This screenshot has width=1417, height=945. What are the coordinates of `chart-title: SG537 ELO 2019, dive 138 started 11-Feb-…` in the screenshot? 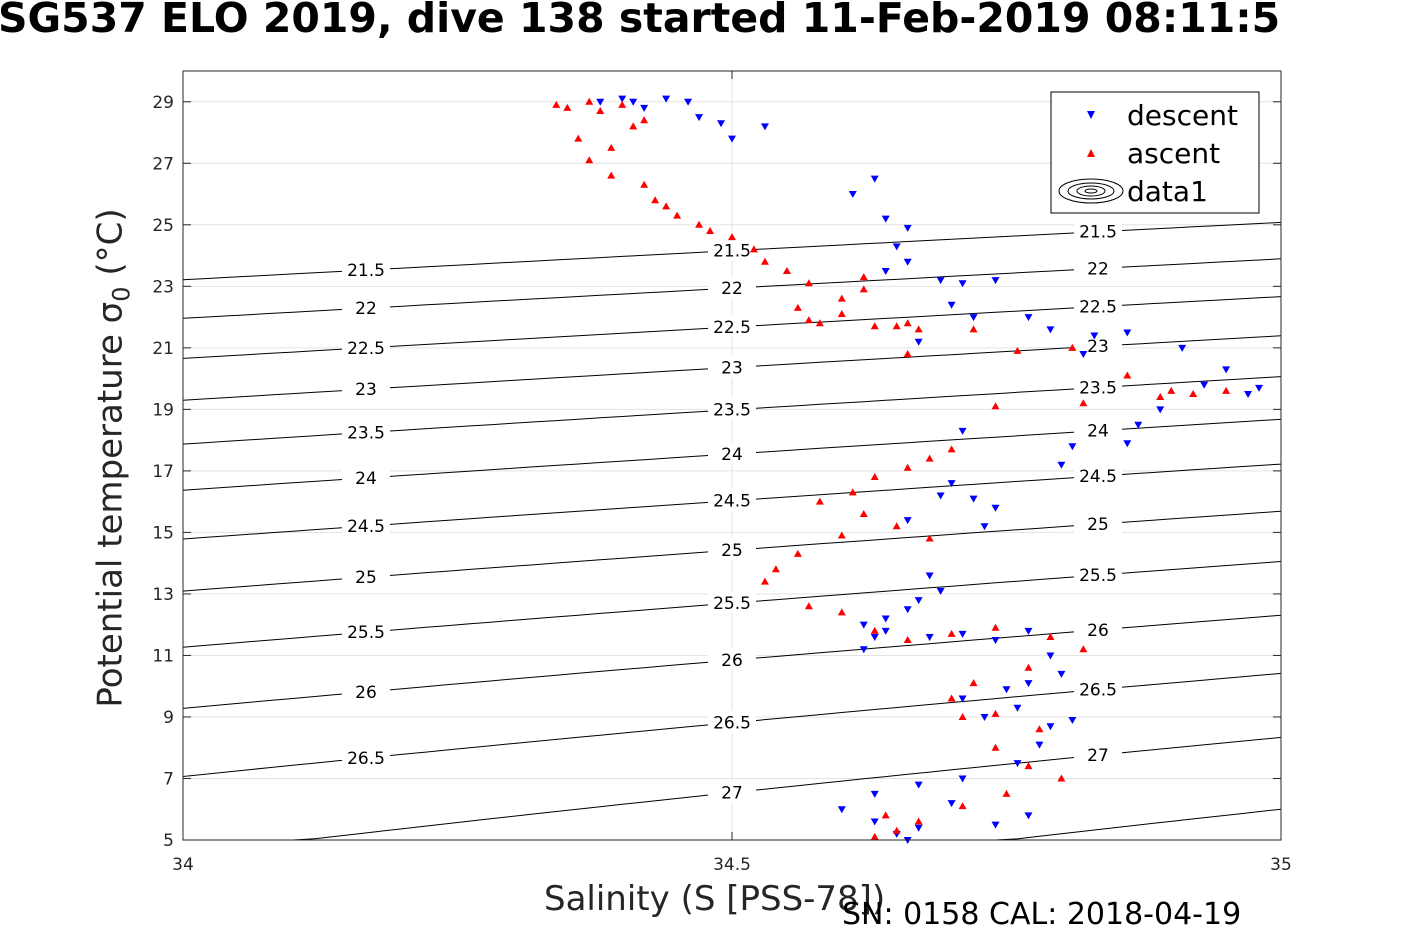 It's located at (640, 21).